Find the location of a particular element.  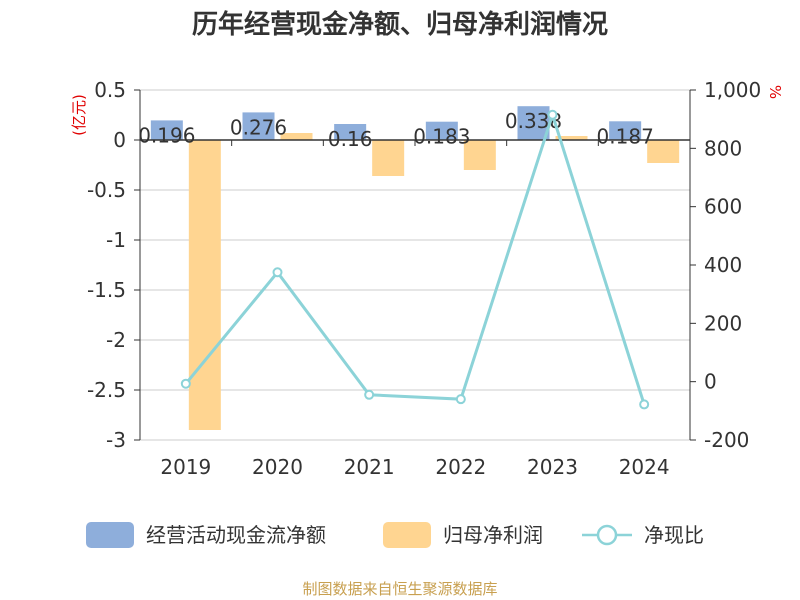

data-label: 0.187 is located at coordinates (625, 136).